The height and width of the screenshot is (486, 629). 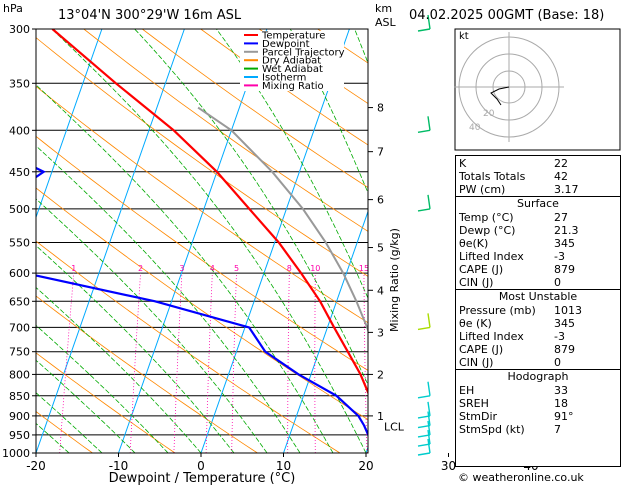 What do you see at coordinates (538, 203) in the screenshot?
I see `surface-title: Surface` at bounding box center [538, 203].